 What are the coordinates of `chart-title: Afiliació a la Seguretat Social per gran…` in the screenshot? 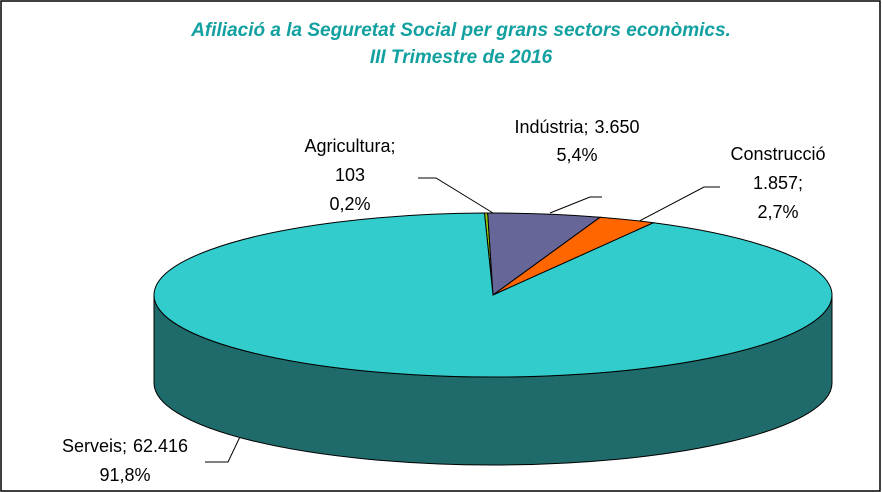 It's located at (460, 30).